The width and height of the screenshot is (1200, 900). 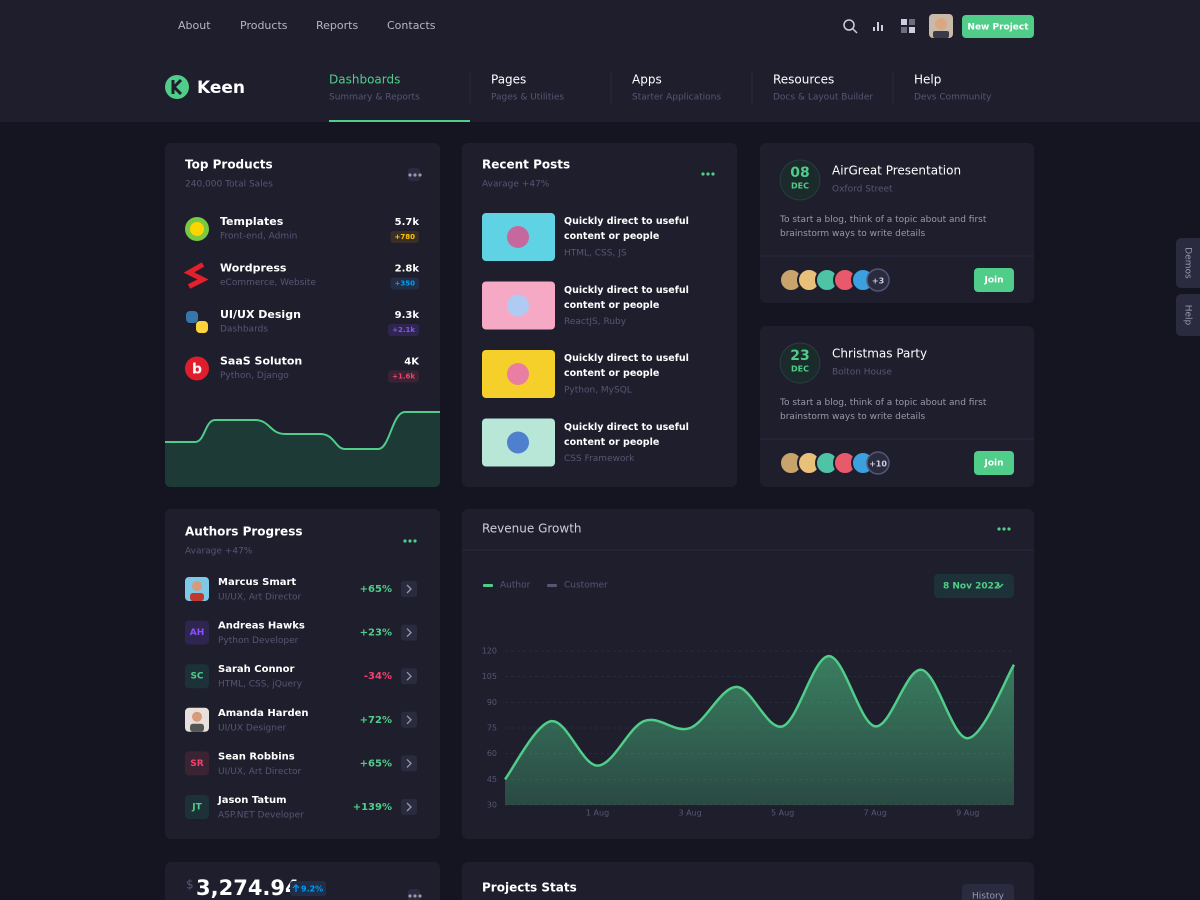 I want to click on author-name: Sarah Connor, so click(x=256, y=669).